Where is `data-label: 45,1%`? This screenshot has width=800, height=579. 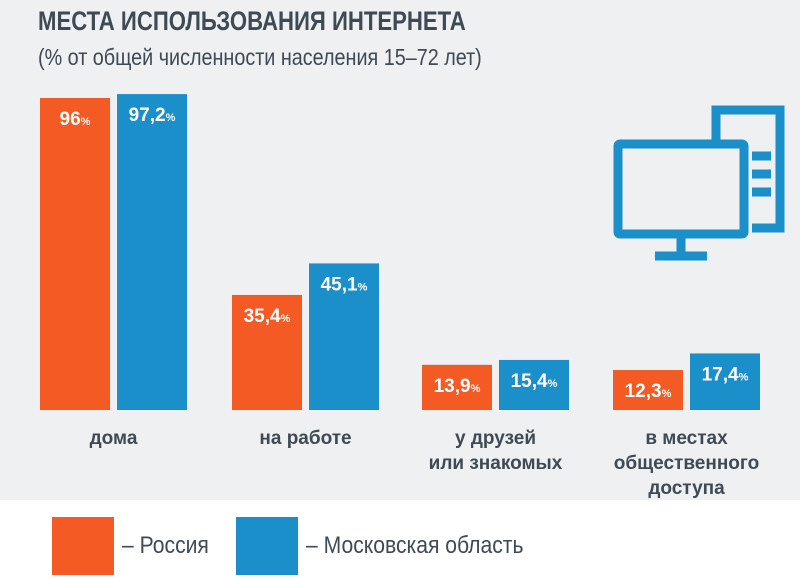 data-label: 45,1% is located at coordinates (344, 284).